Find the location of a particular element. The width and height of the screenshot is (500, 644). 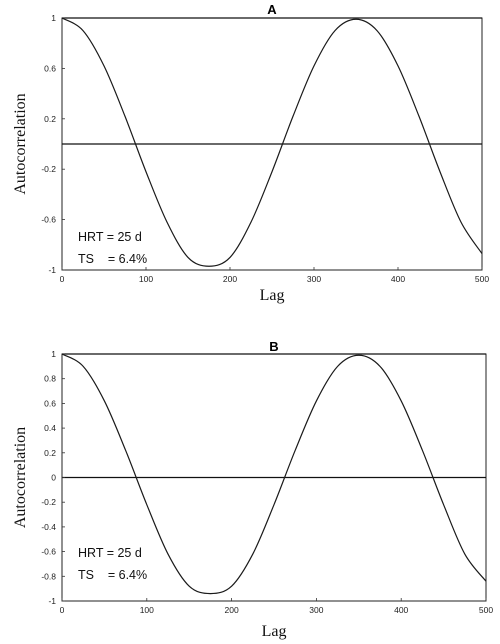

panel-title: A is located at coordinates (272, 9).